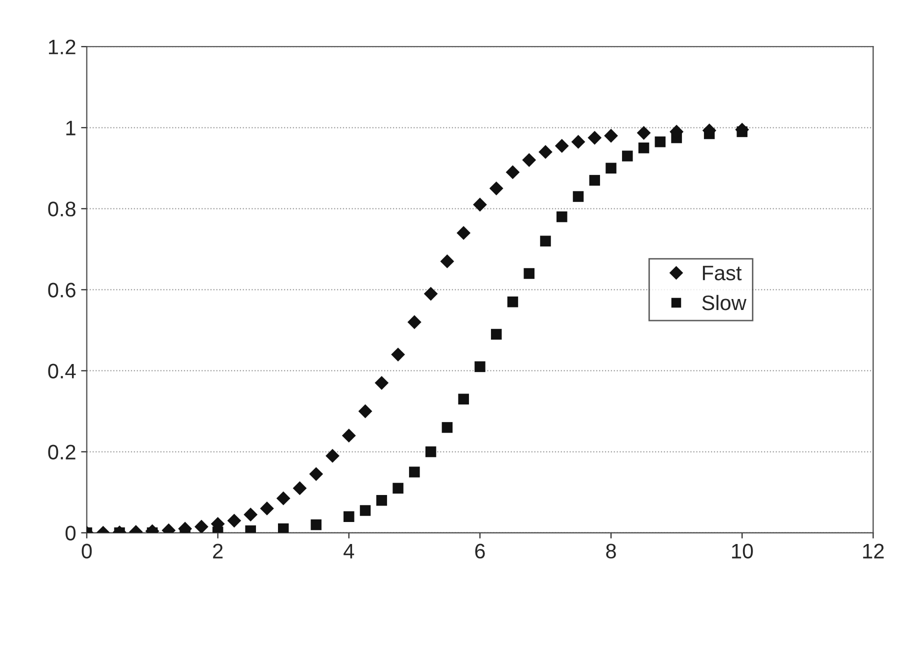 The width and height of the screenshot is (923, 666). What do you see at coordinates (742, 551) in the screenshot?
I see `x-tick-label: 10` at bounding box center [742, 551].